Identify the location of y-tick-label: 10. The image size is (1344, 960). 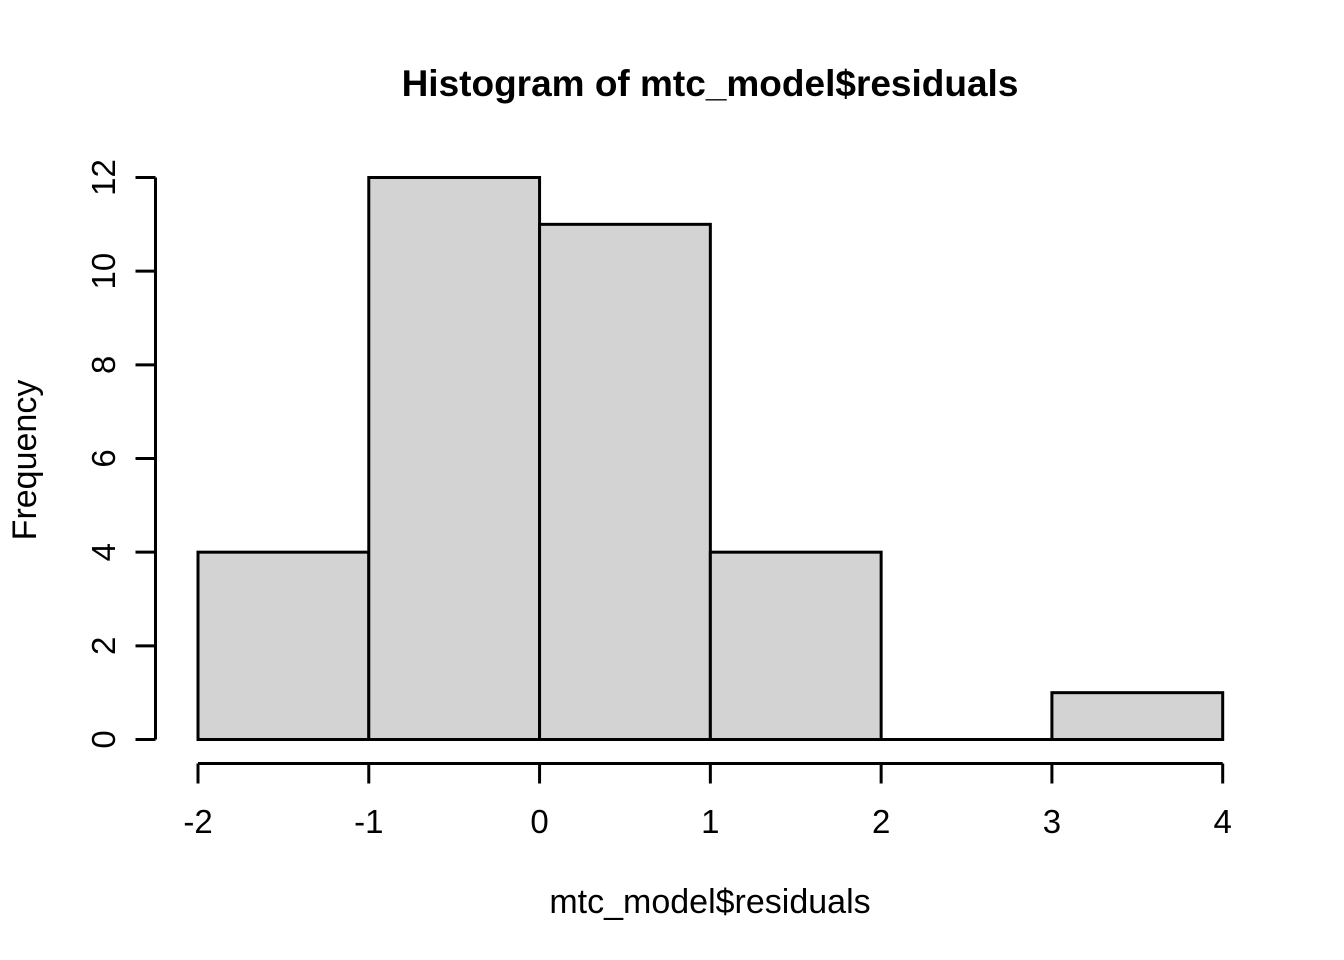
(103, 271).